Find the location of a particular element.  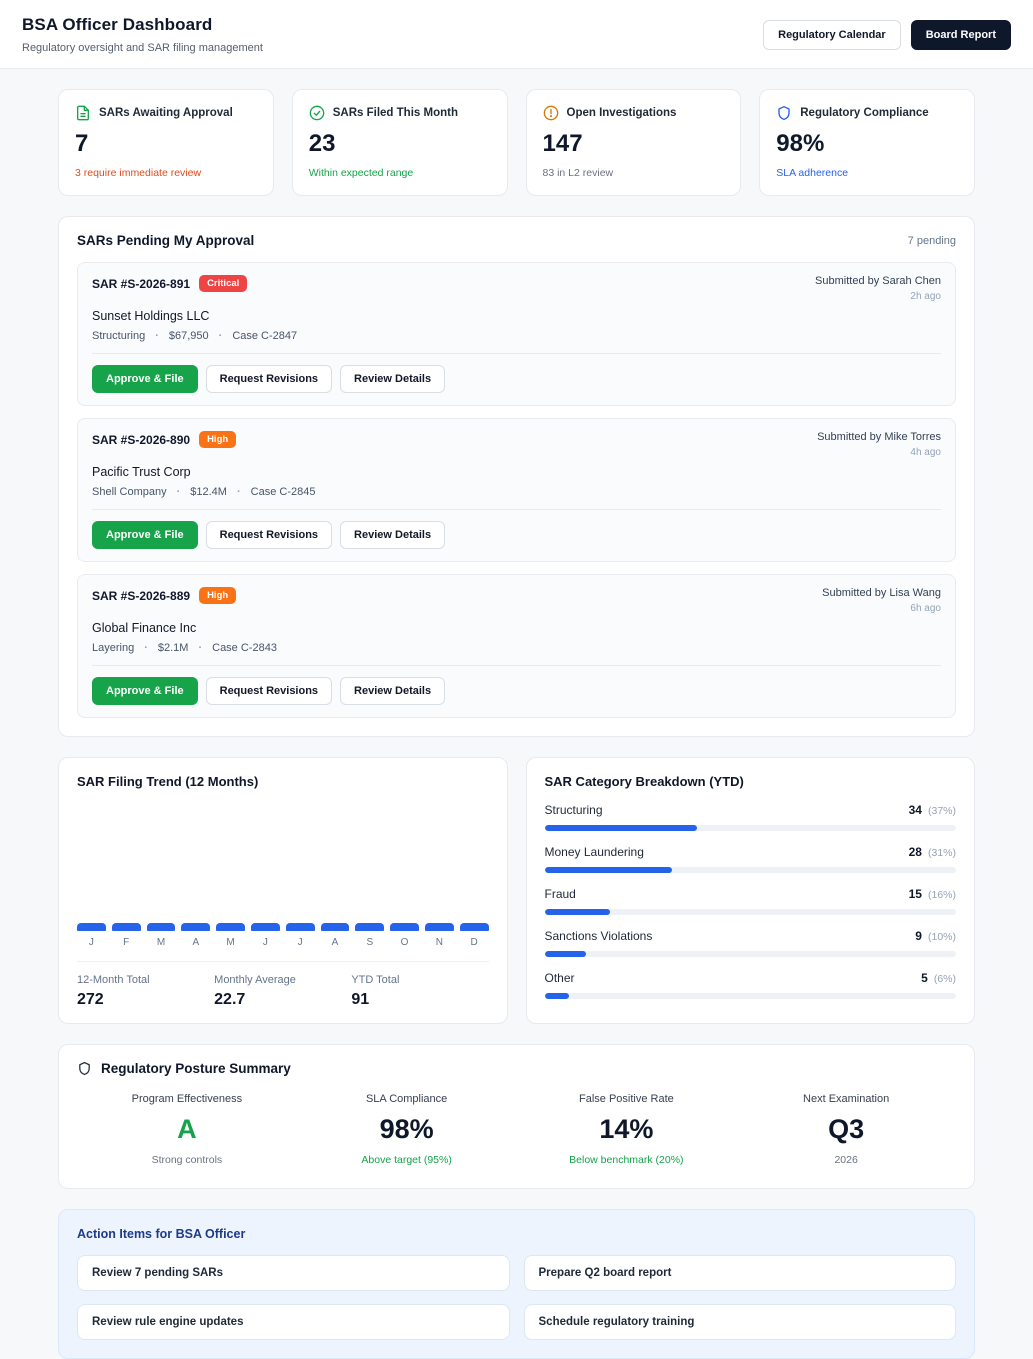

month-label: S is located at coordinates (370, 942).